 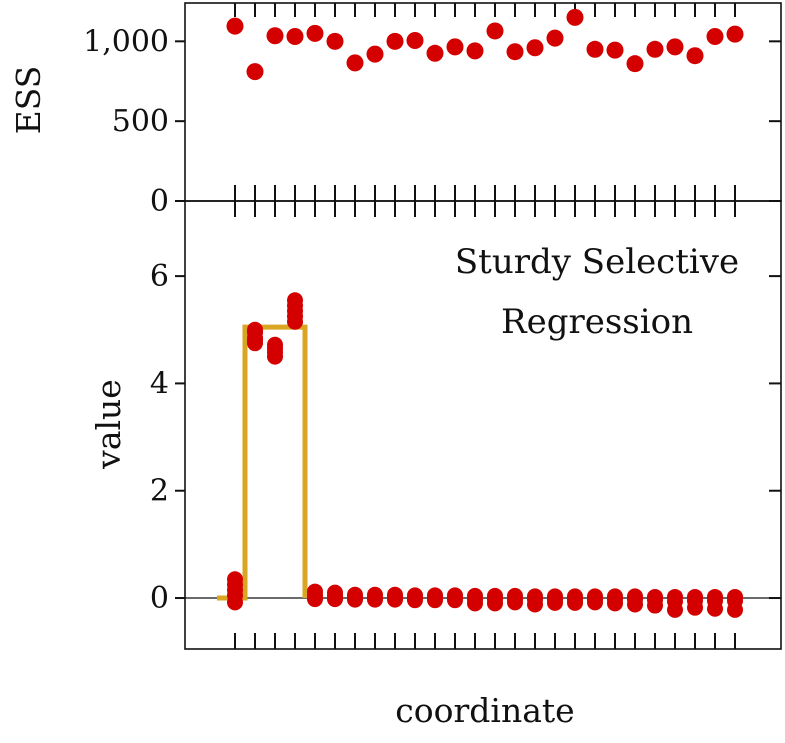 What do you see at coordinates (597, 262) in the screenshot?
I see `annotation-line-1: Sturdy Selective` at bounding box center [597, 262].